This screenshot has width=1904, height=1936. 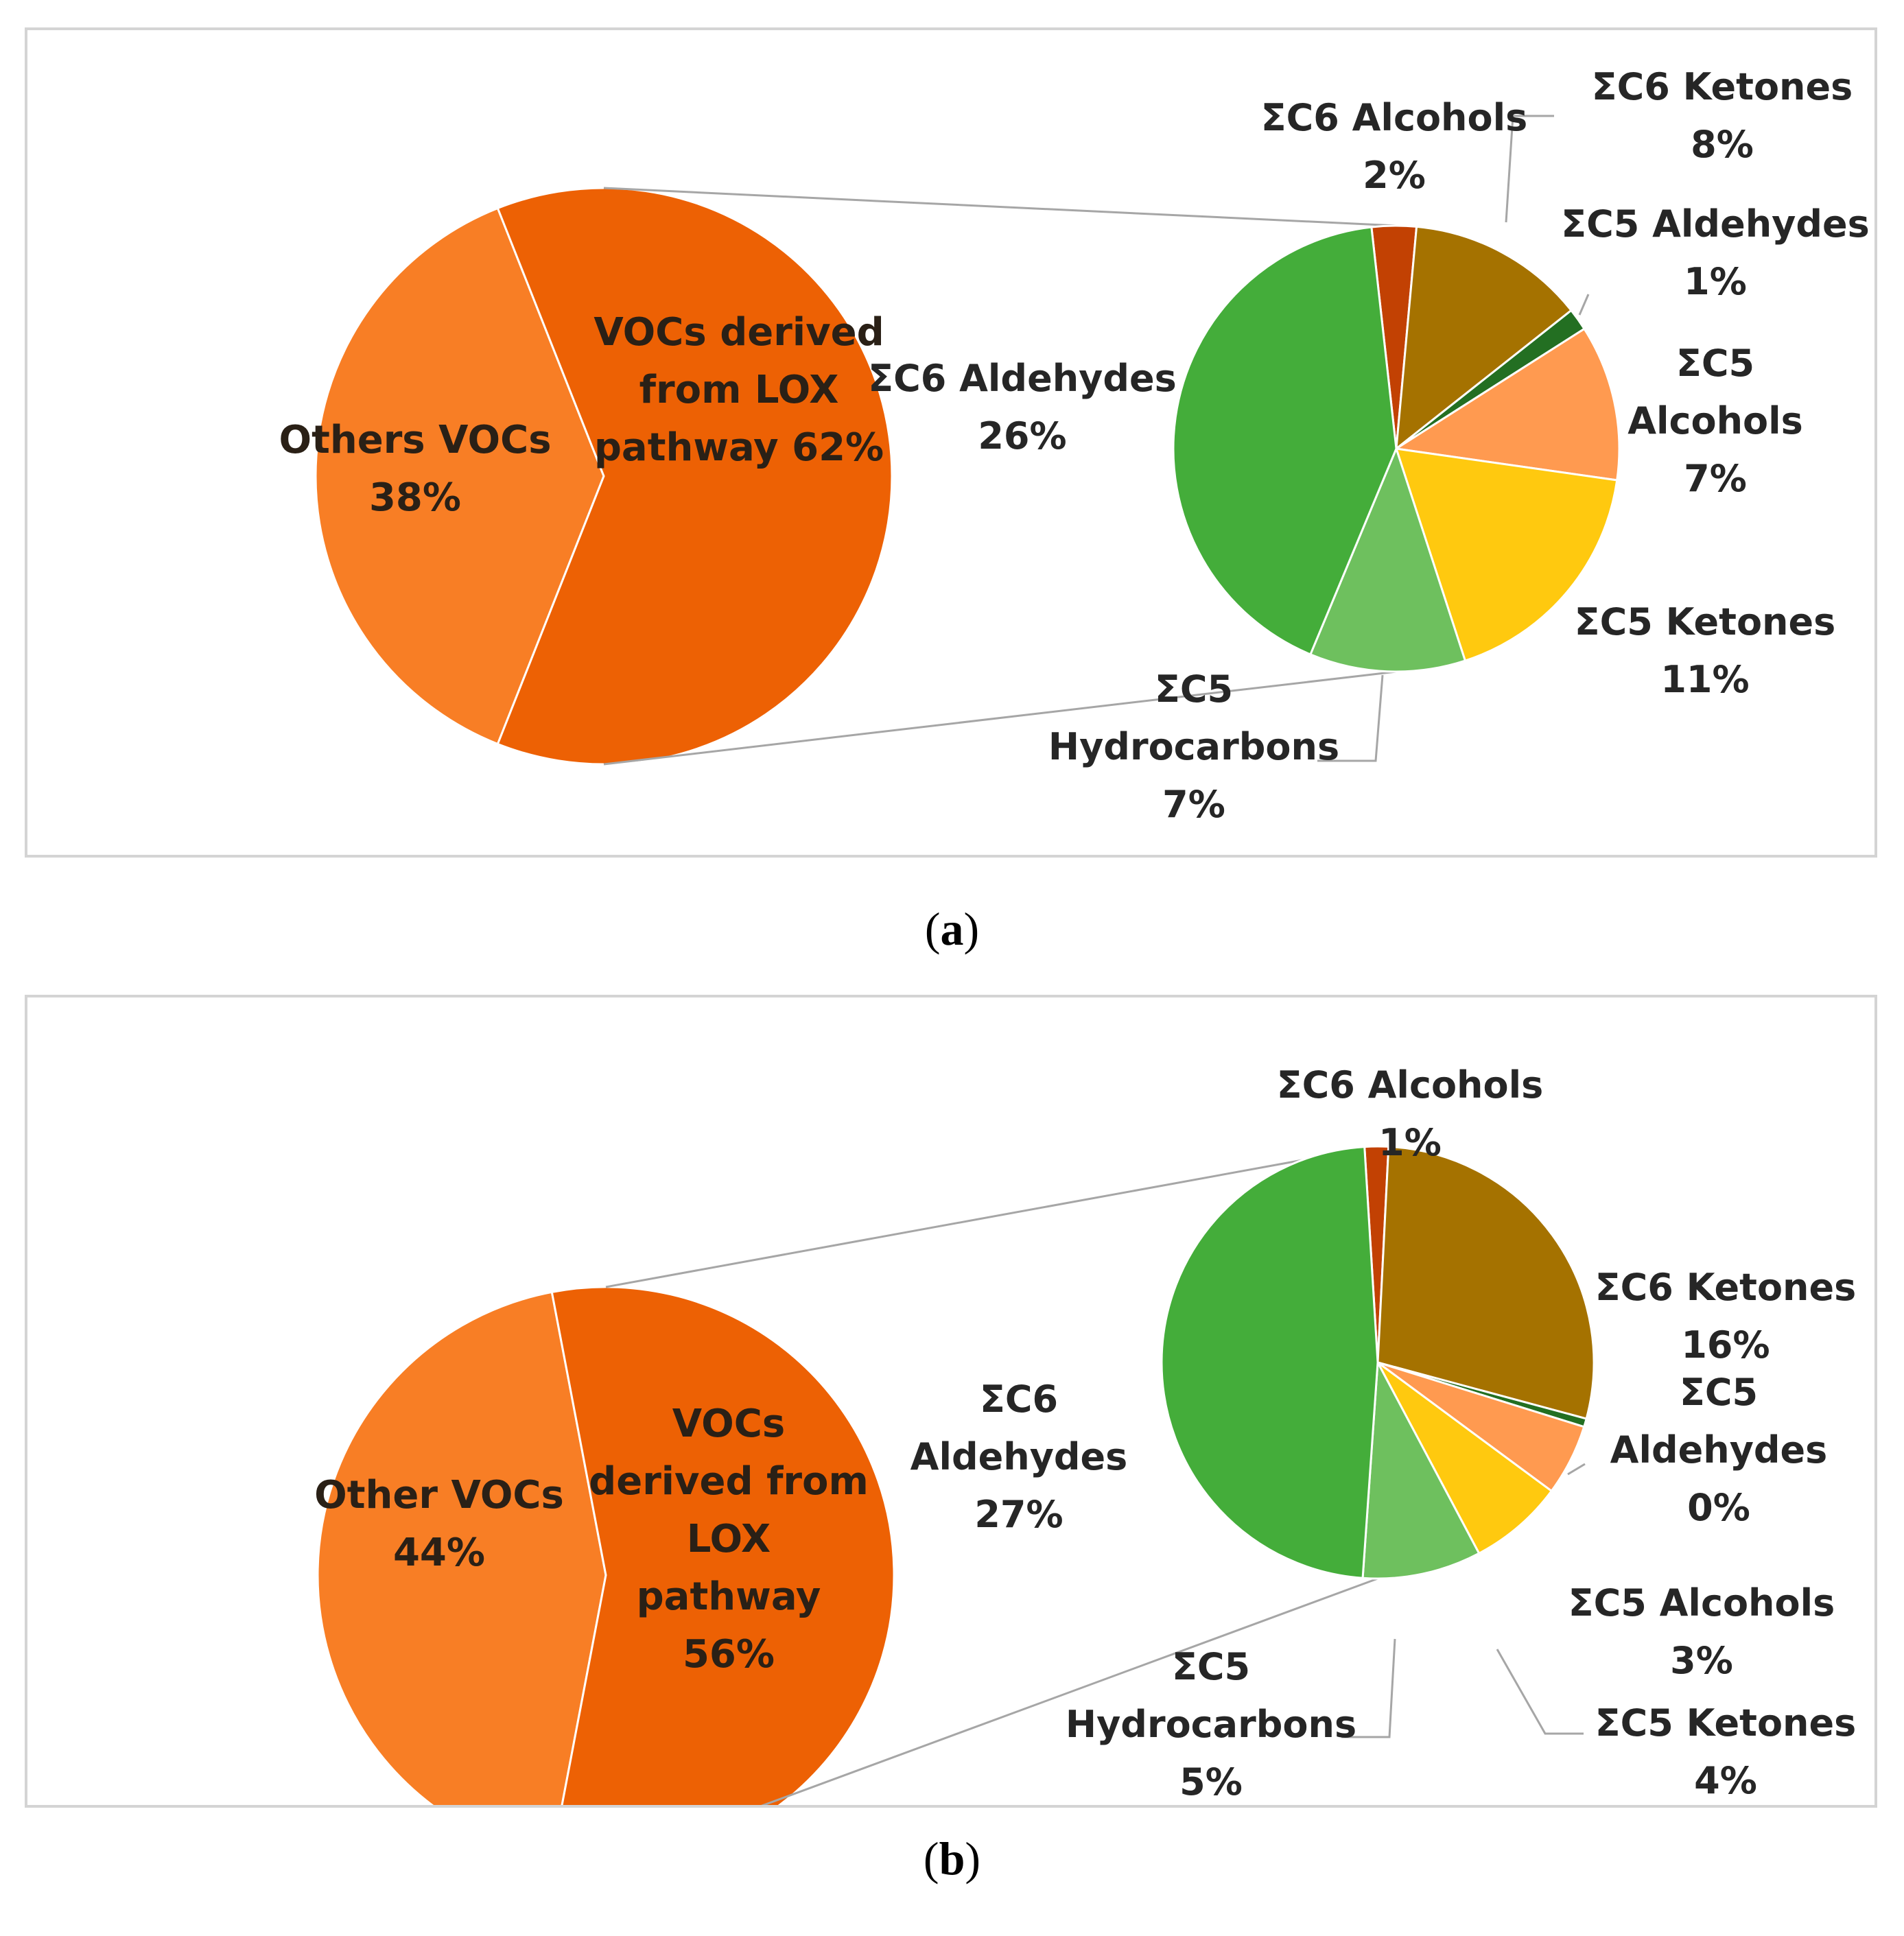 What do you see at coordinates (1715, 363) in the screenshot?
I see `sub-label-sum-c5-alcohols-line: ΣC5` at bounding box center [1715, 363].